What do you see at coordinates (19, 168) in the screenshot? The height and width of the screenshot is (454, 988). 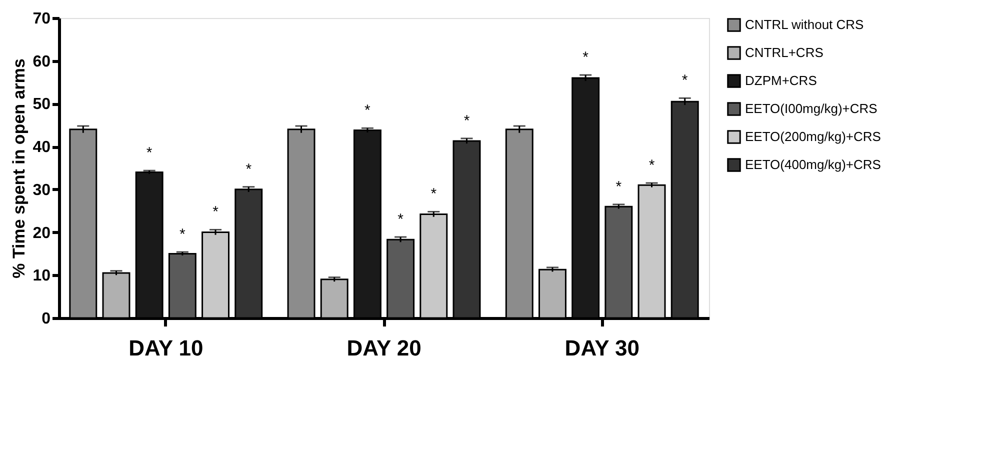 I see `y-axis-title: % Time spent in open arms` at bounding box center [19, 168].